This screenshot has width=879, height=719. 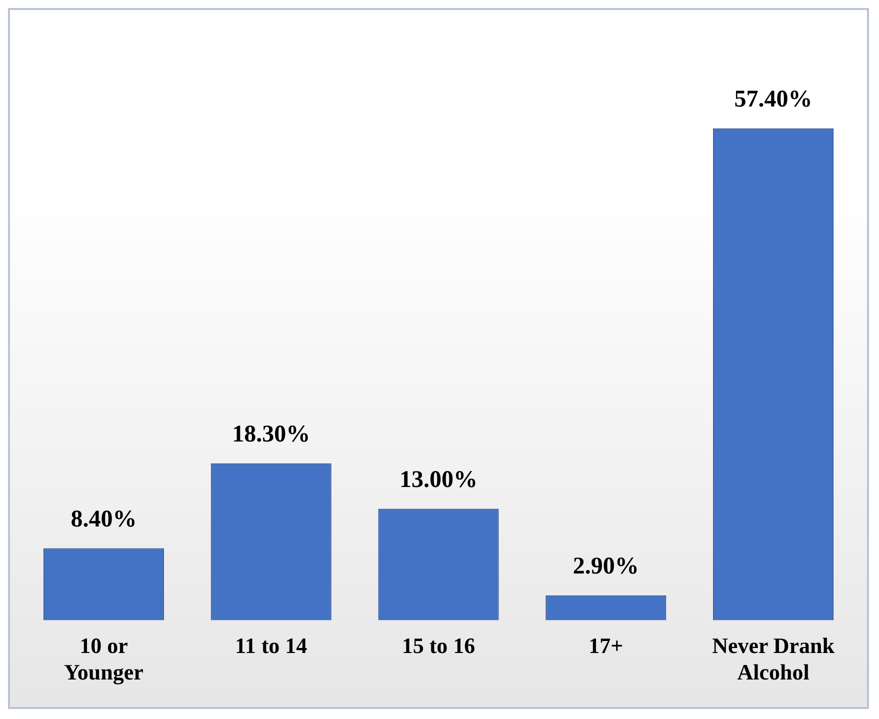 I want to click on x-tick-label: 17+, so click(x=606, y=645).